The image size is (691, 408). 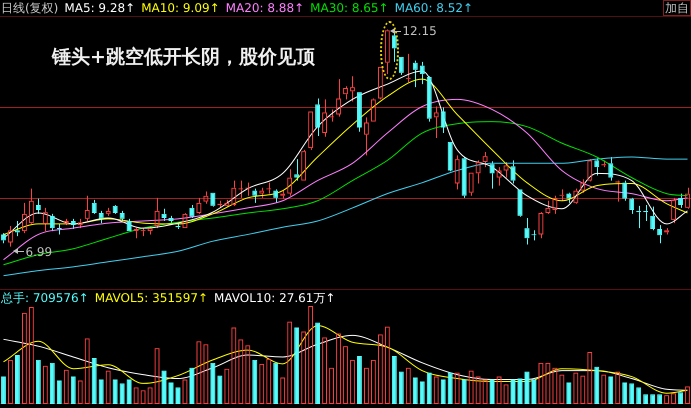 What do you see at coordinates (100, 8) in the screenshot?
I see `text: MA5: 9.28↑` at bounding box center [100, 8].